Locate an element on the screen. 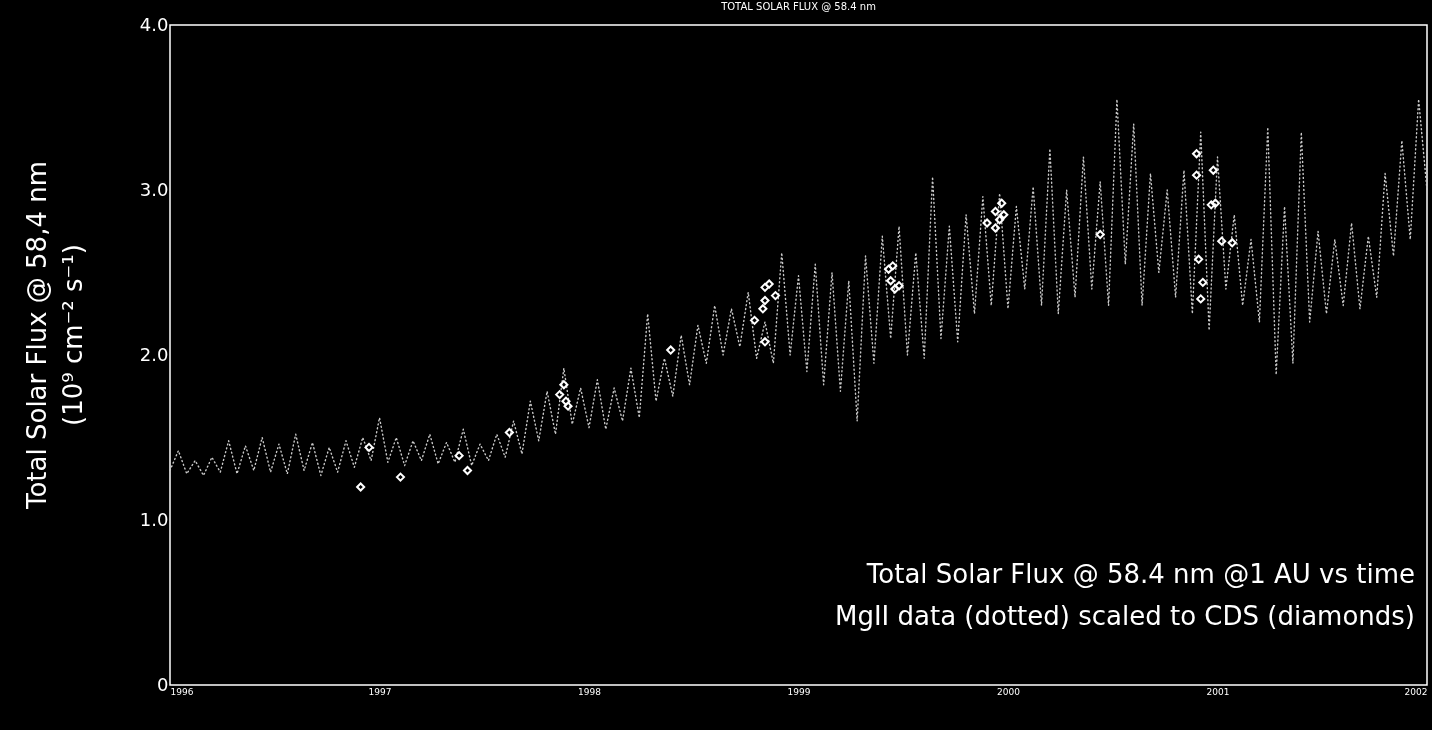  y-axis-title: Total Solar Flux @ 58,4 nm (10⁹ cm⁻² s⁻¹) is located at coordinates (55, 335).